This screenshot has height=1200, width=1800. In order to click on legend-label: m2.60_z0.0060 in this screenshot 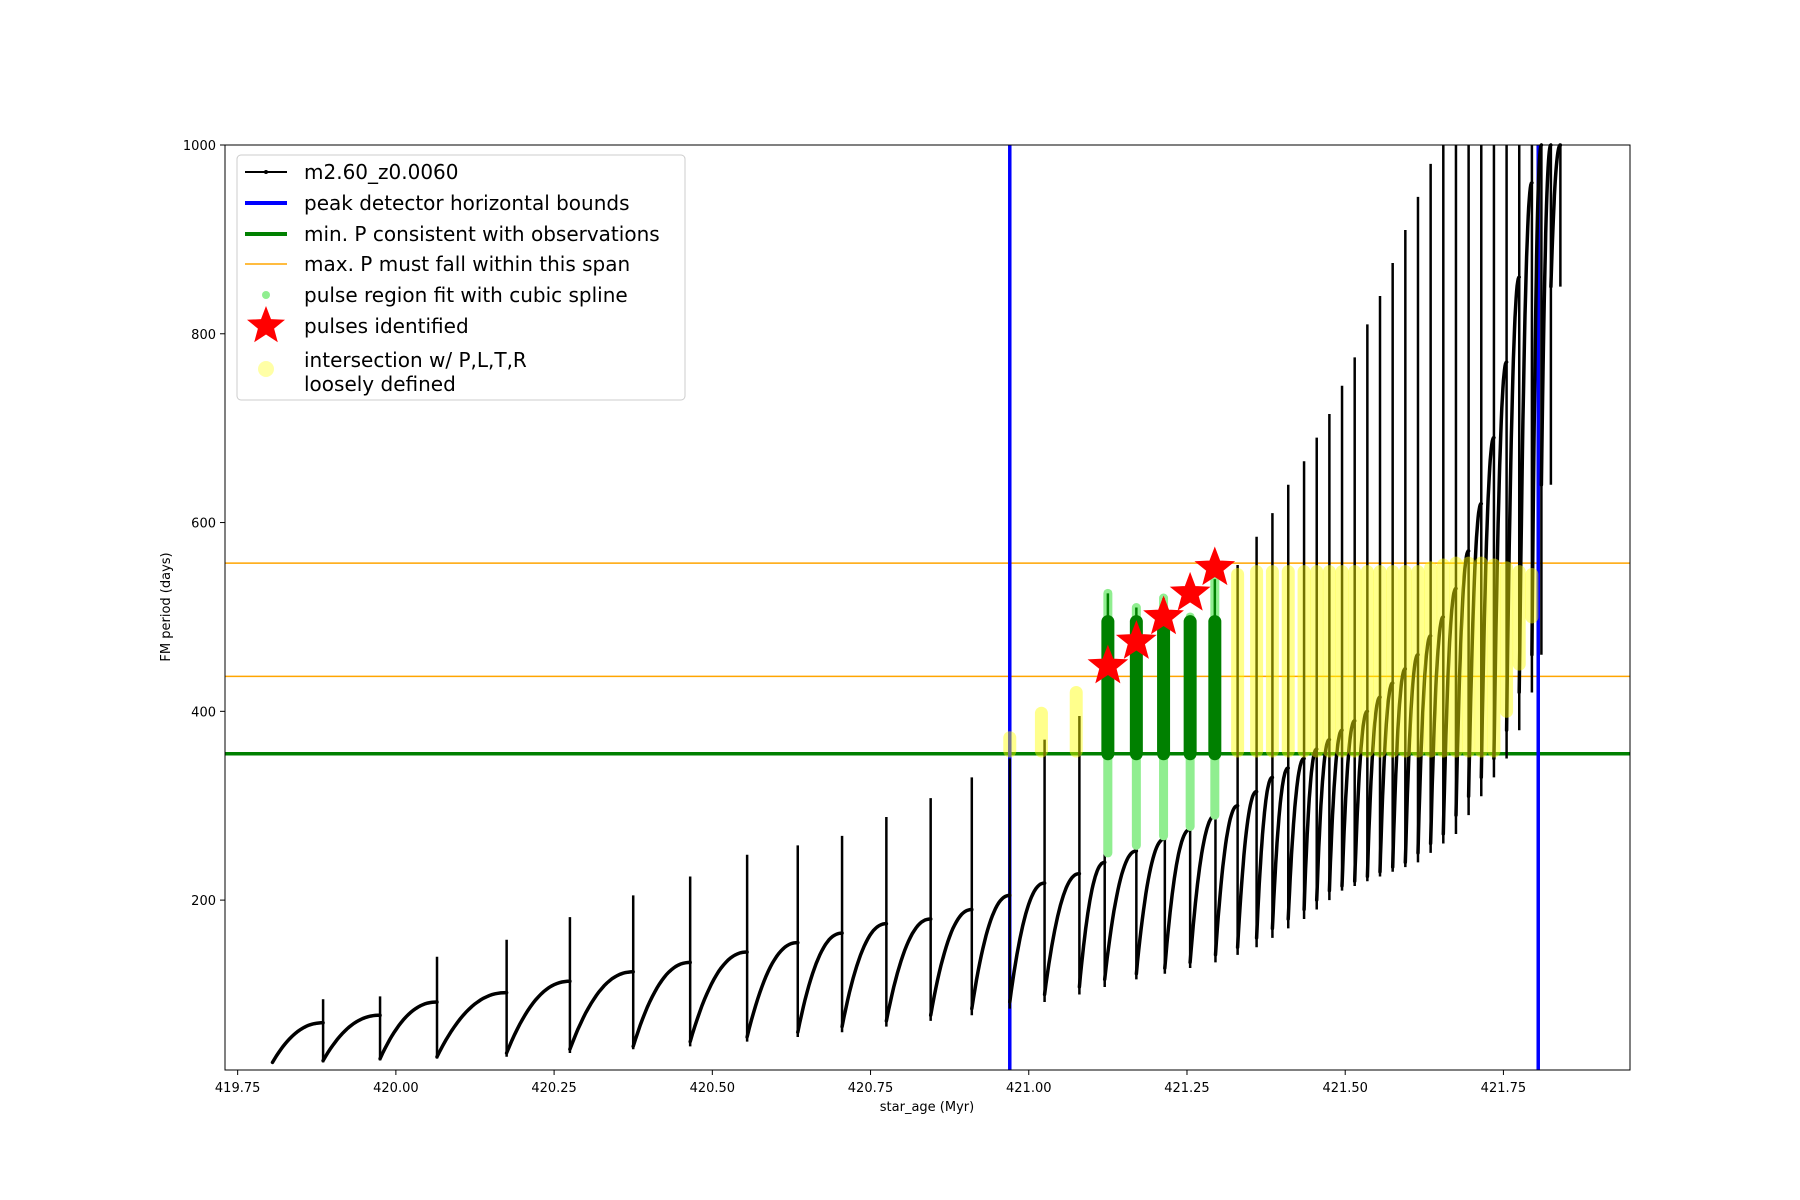, I will do `click(381, 172)`.